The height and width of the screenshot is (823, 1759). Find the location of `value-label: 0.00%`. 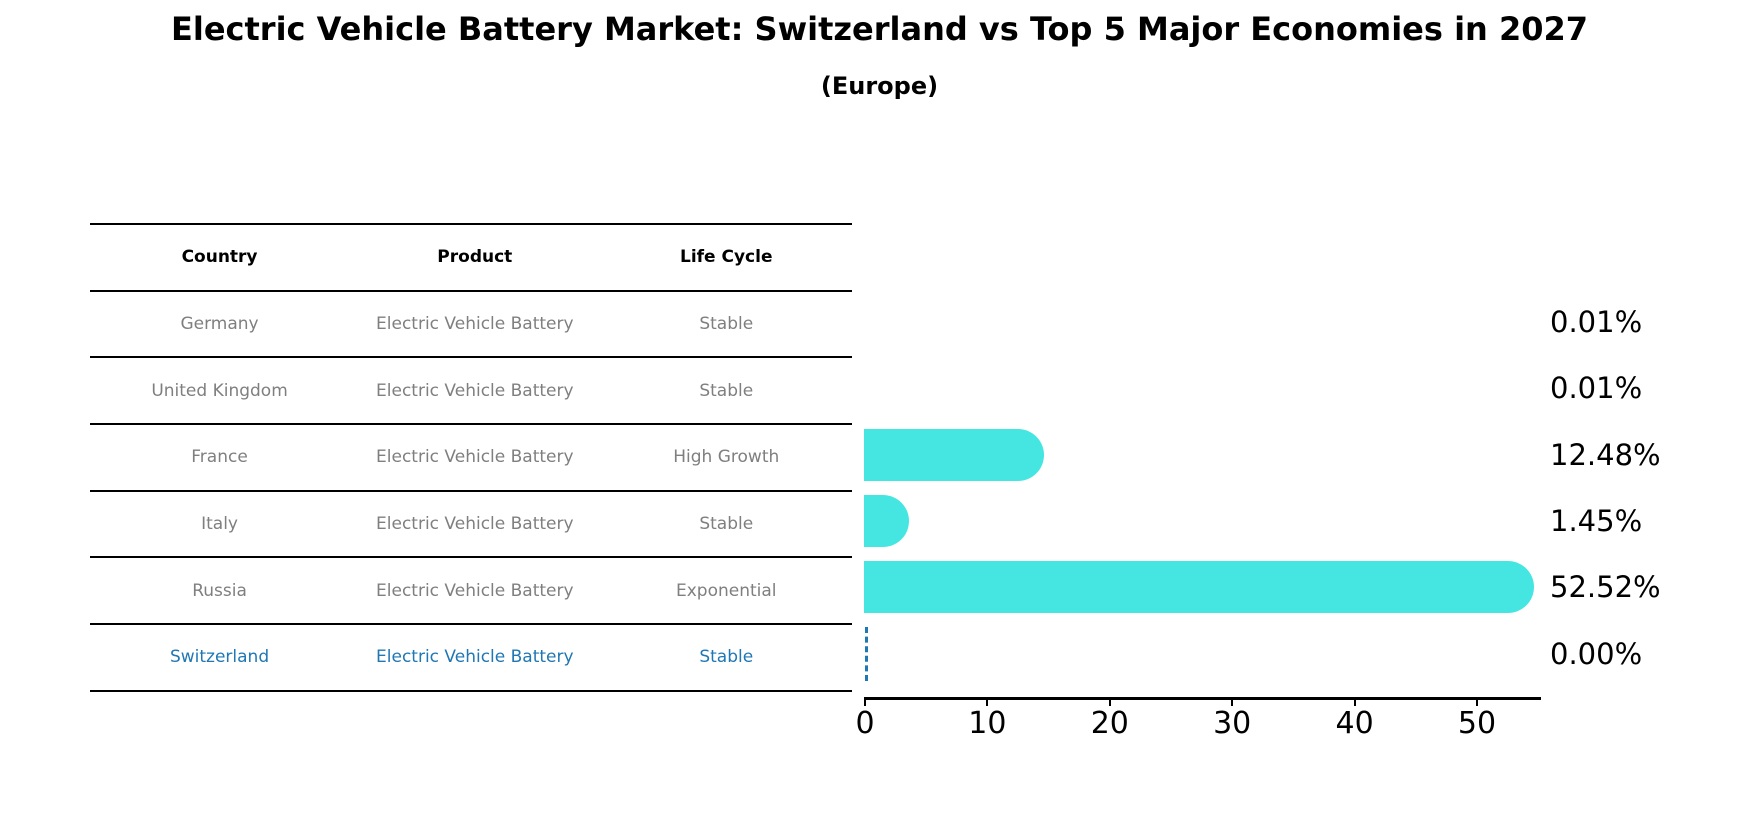

value-label: 0.00% is located at coordinates (1596, 653).